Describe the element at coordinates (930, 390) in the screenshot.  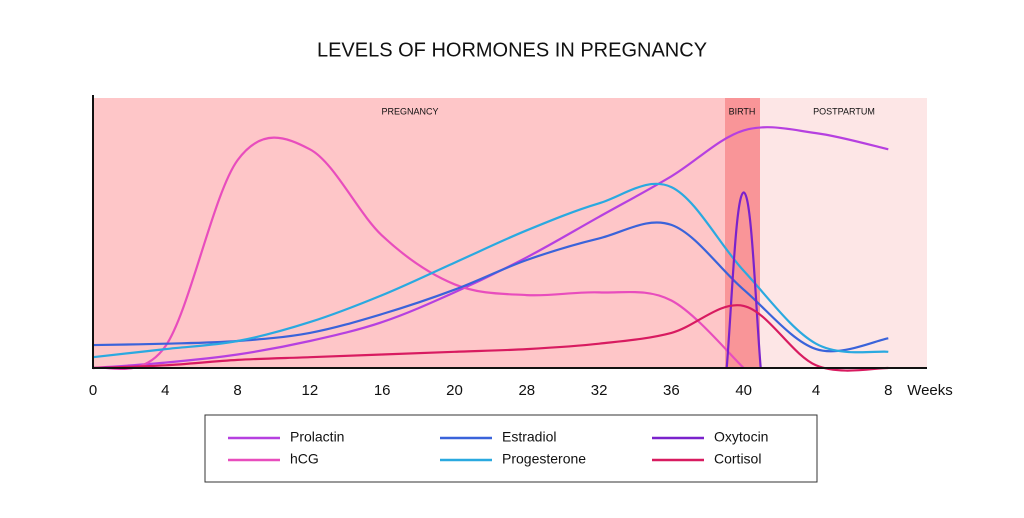
I see `x-axis-label: Weeks` at that location.